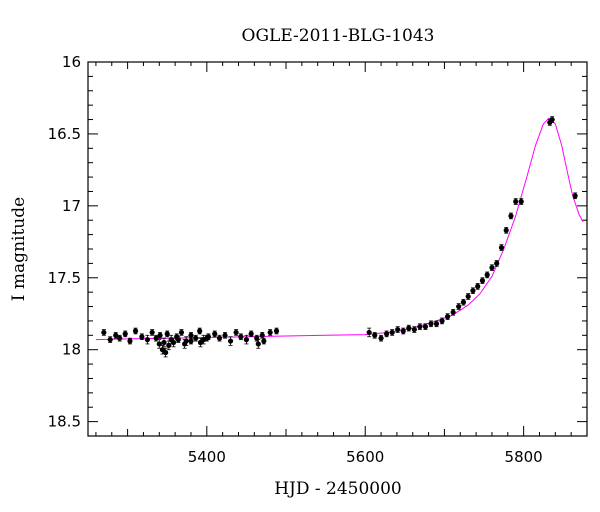 This screenshot has height=512, width=600. Describe the element at coordinates (365, 457) in the screenshot. I see `x-tick-label: 5600` at that location.